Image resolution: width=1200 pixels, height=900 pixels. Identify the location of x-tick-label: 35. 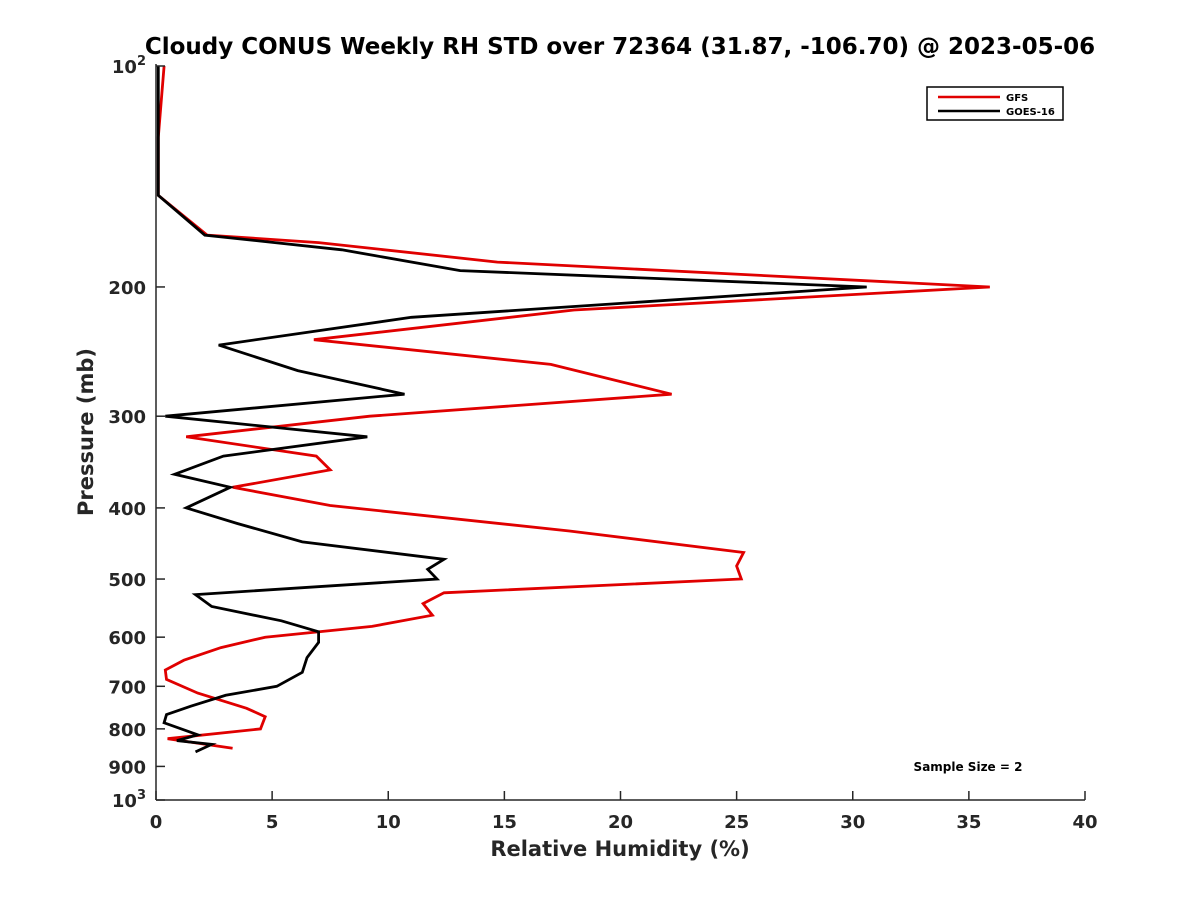
(968, 822).